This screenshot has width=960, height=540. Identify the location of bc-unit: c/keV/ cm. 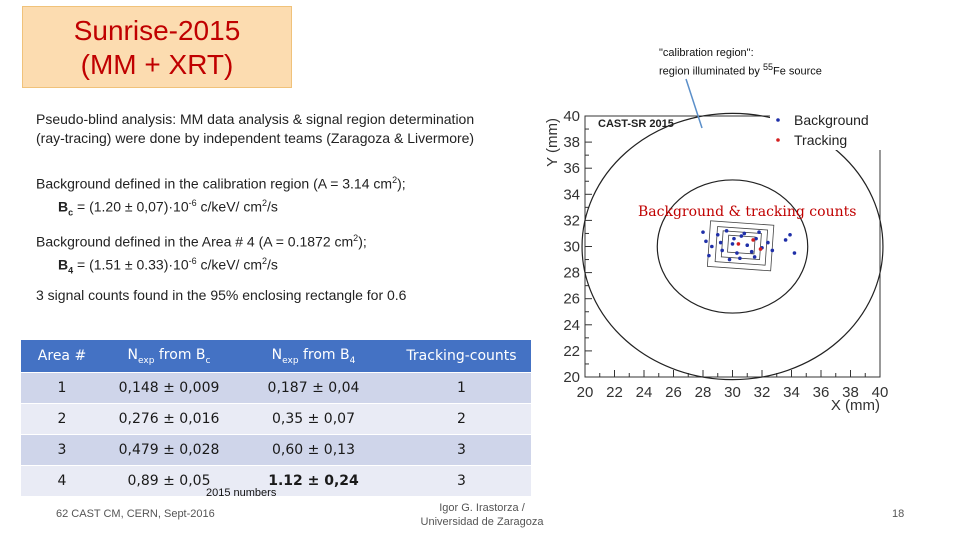
(229, 206).